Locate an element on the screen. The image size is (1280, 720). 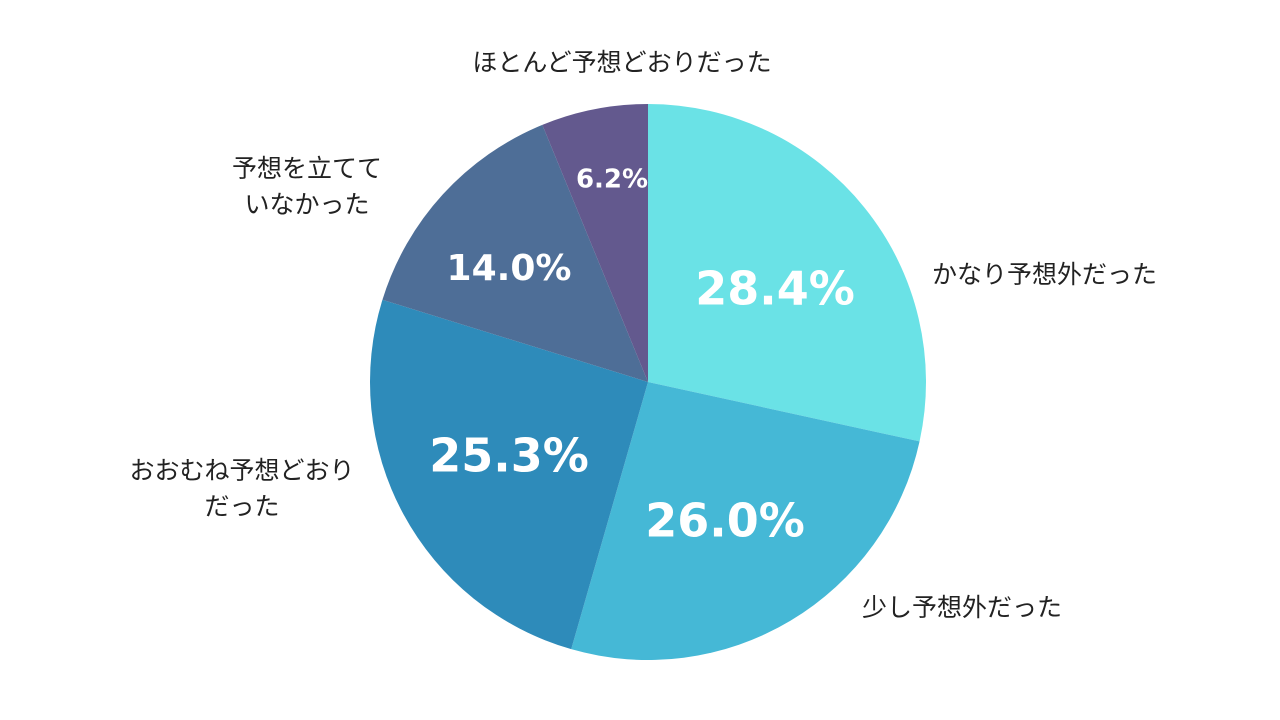
slice-category-label-line: 少し予想外だった is located at coordinates (962, 607).